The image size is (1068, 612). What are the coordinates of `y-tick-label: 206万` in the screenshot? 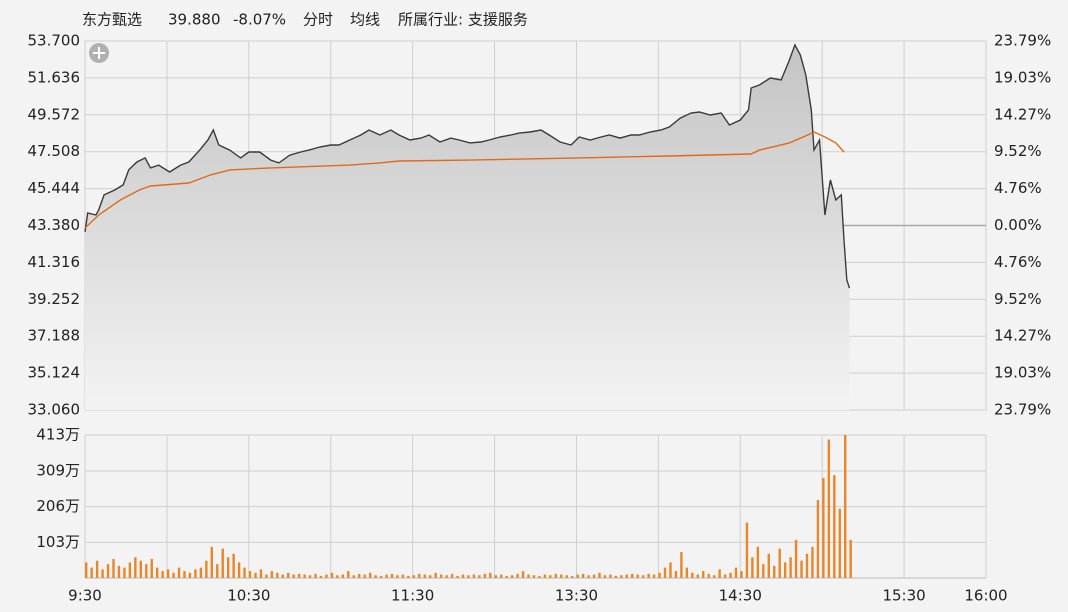 It's located at (58, 506).